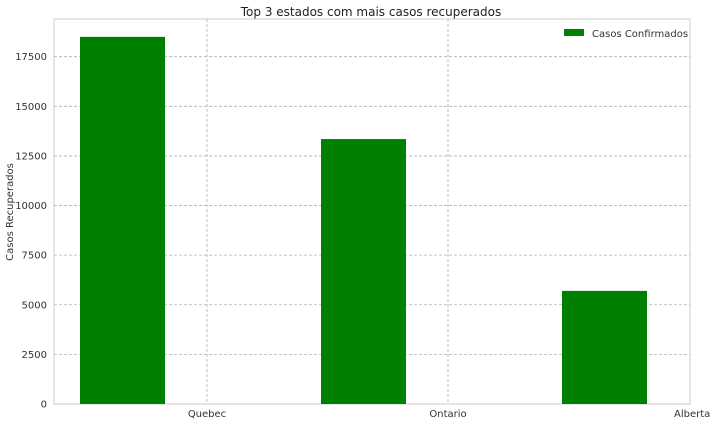  I want to click on x-tick-labels: Quebec Ontario Alberta, so click(449, 414).